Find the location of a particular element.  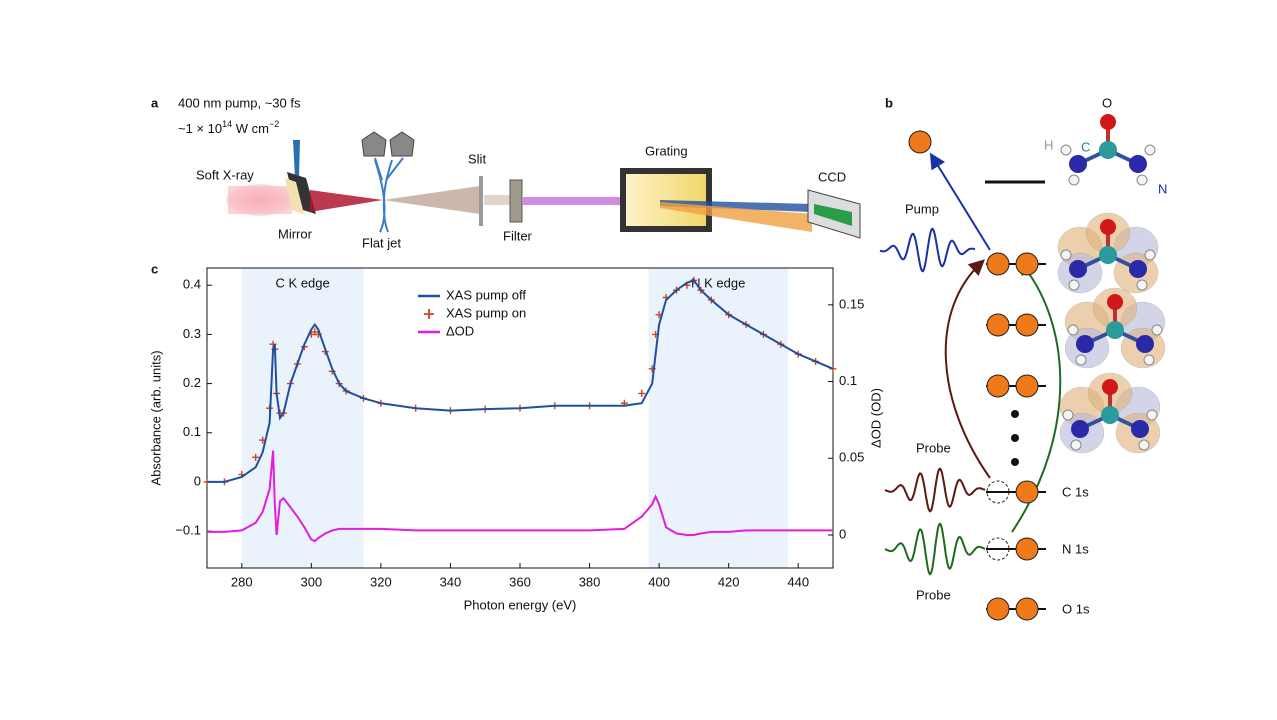

jet-stream is located at coordinates (389, 169).